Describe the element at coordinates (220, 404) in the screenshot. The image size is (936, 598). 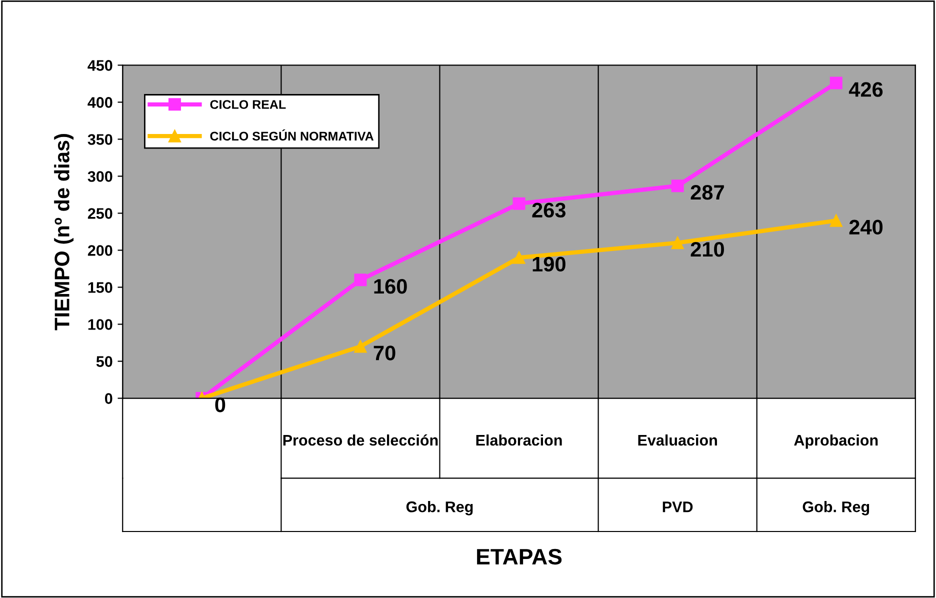
I see `data-label: 0` at that location.